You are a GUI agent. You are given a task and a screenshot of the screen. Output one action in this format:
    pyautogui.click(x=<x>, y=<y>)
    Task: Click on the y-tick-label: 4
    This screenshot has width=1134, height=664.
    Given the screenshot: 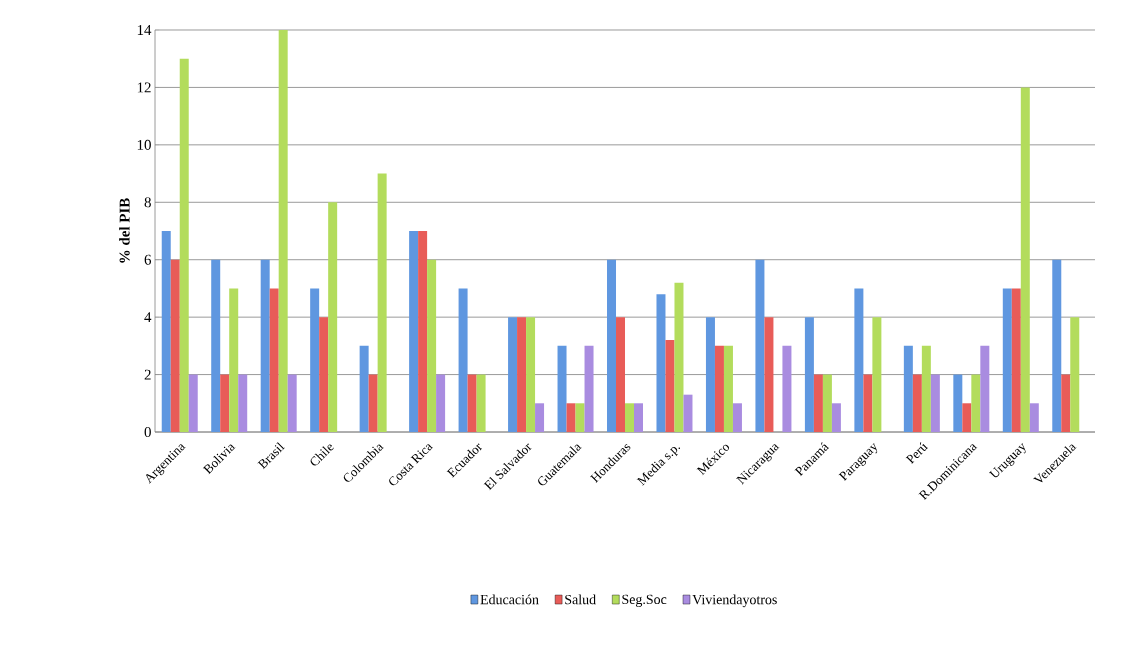 What is the action you would take?
    pyautogui.click(x=148, y=317)
    